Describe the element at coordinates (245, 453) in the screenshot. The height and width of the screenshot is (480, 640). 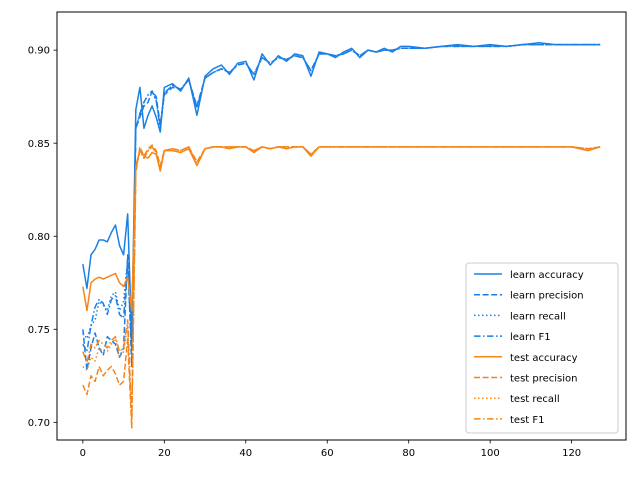
I see `x-tick-label: 40` at that location.